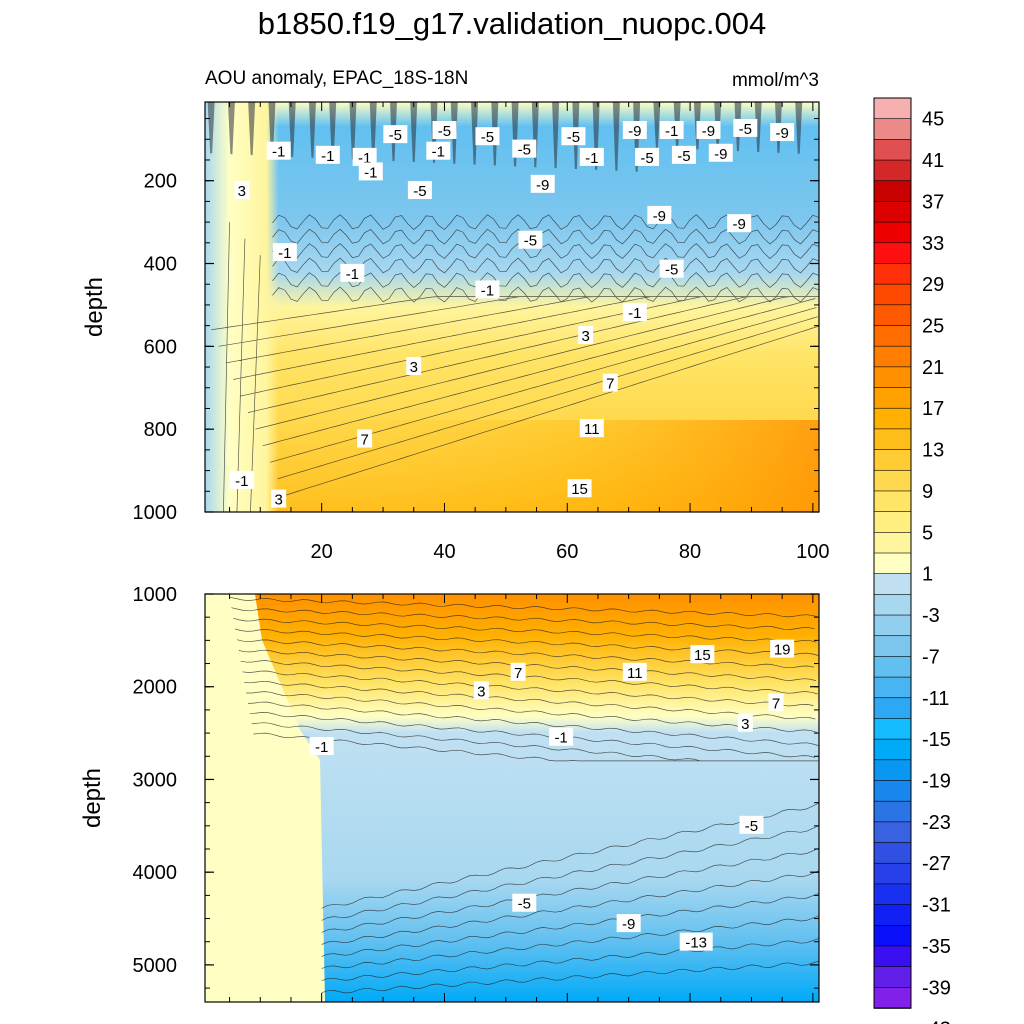  What do you see at coordinates (160, 182) in the screenshot?
I see `y-tick-label: 200` at bounding box center [160, 182].